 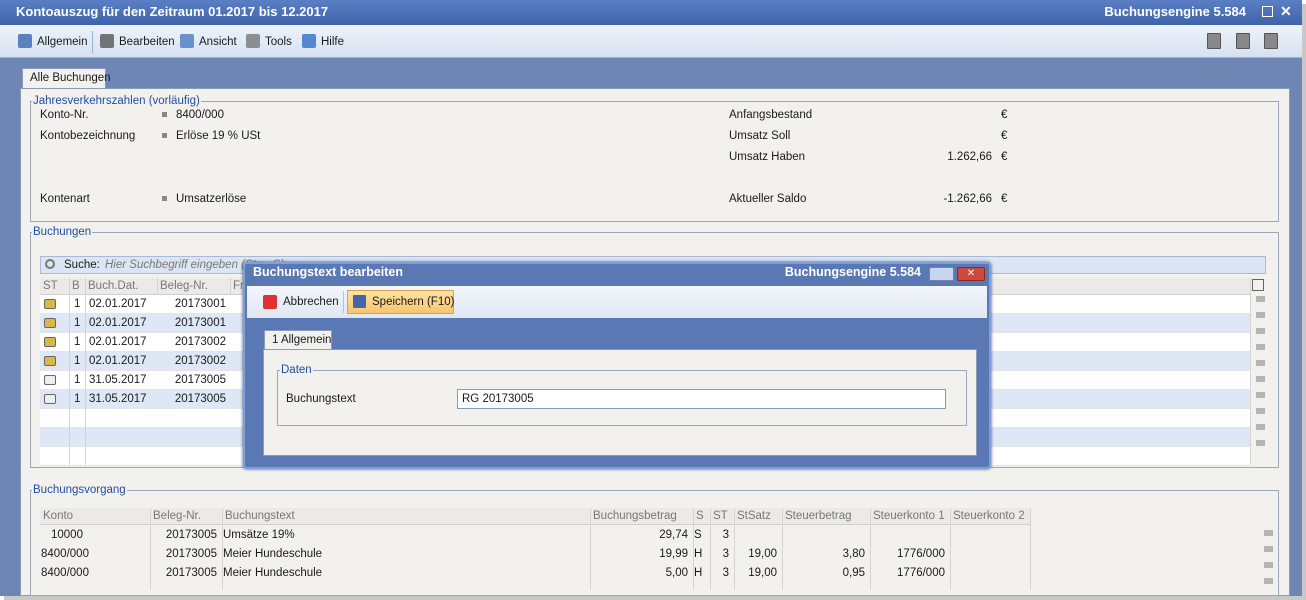 I want to click on cell: 20173002, so click(x=200, y=361).